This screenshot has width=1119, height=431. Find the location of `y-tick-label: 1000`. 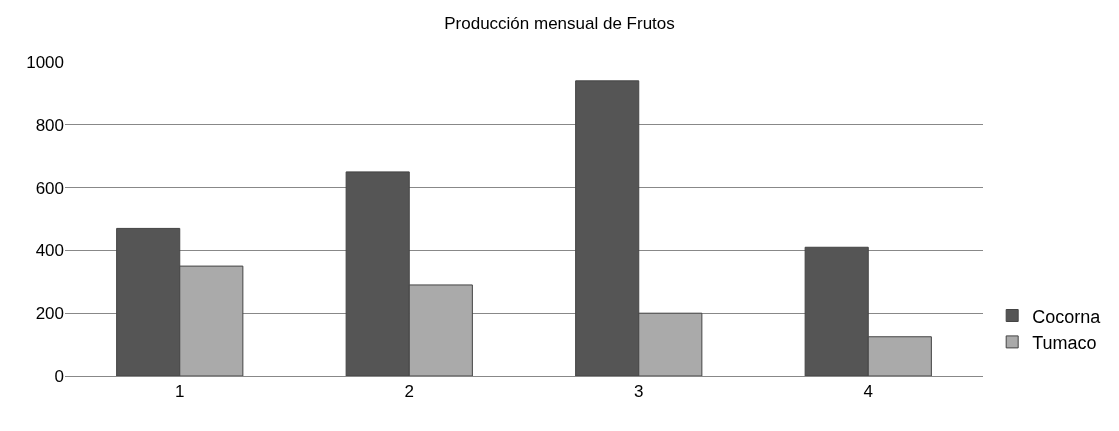

y-tick-label: 1000 is located at coordinates (45, 62).